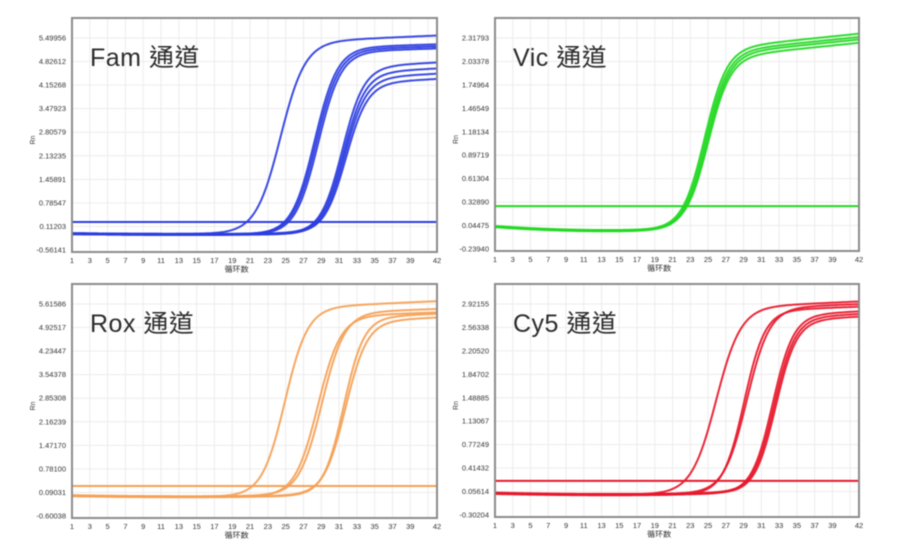 The width and height of the screenshot is (900, 550). Describe the element at coordinates (475, 38) in the screenshot. I see `y-tick-label: 2.31793` at that location.